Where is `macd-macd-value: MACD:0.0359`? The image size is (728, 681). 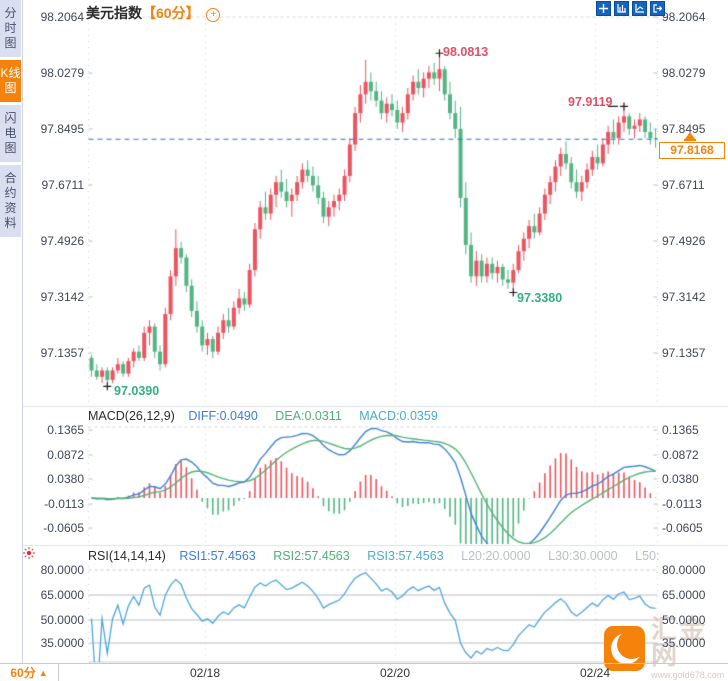 macd-macd-value: MACD:0.0359 is located at coordinates (398, 416).